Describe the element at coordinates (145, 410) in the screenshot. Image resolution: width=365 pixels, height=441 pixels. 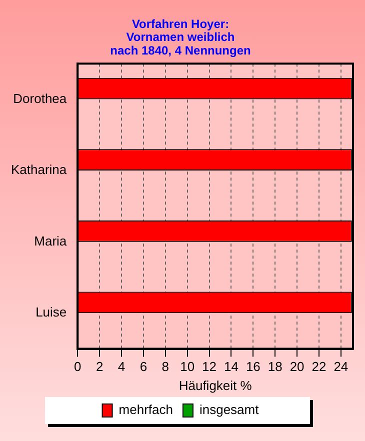
I see `legend-label: mehrfach` at that location.